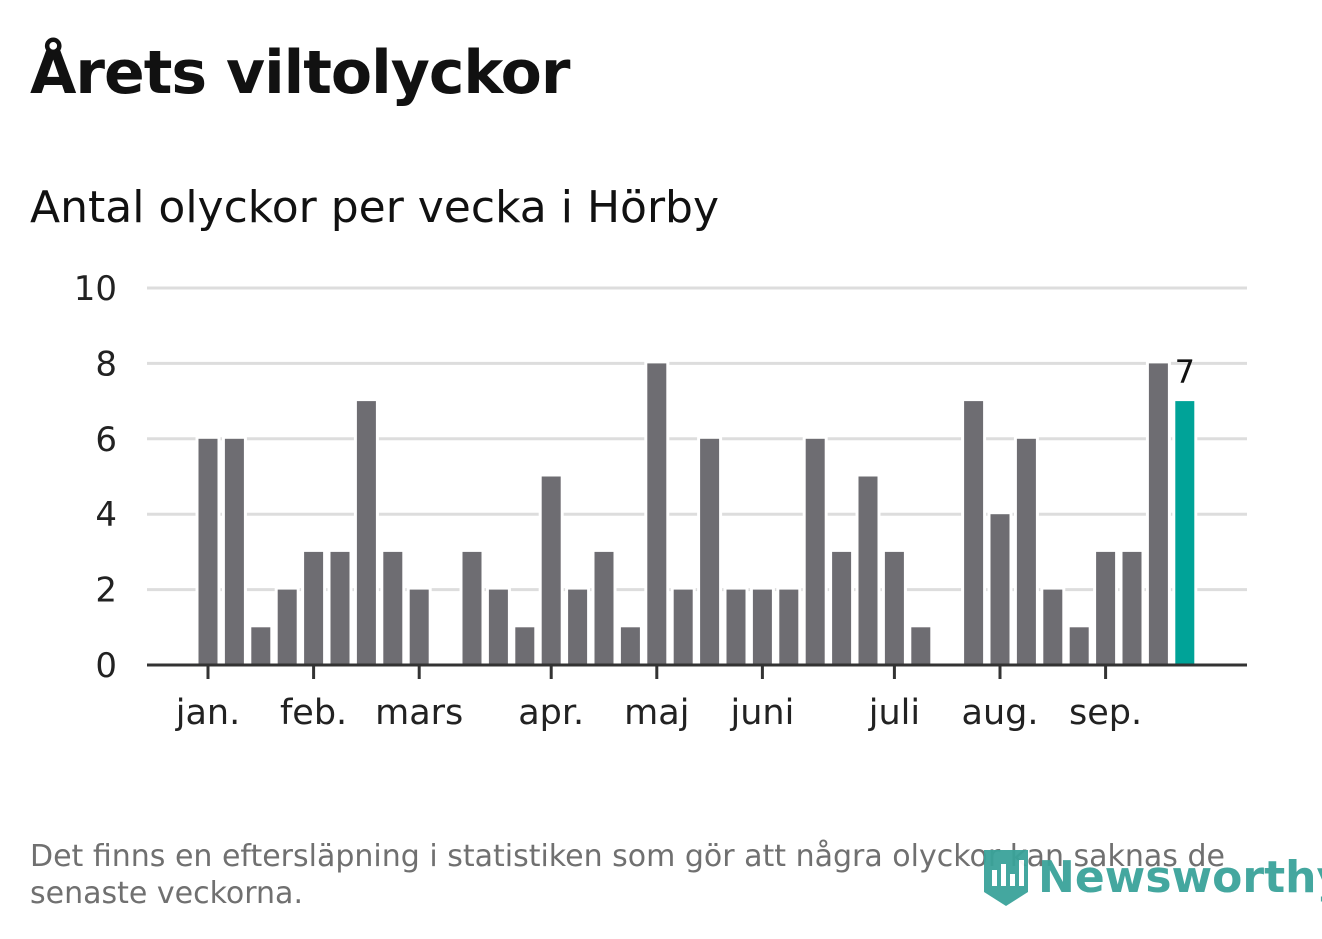 The width and height of the screenshot is (1322, 939). What do you see at coordinates (1185, 533) in the screenshot?
I see `bar-highlight` at bounding box center [1185, 533].